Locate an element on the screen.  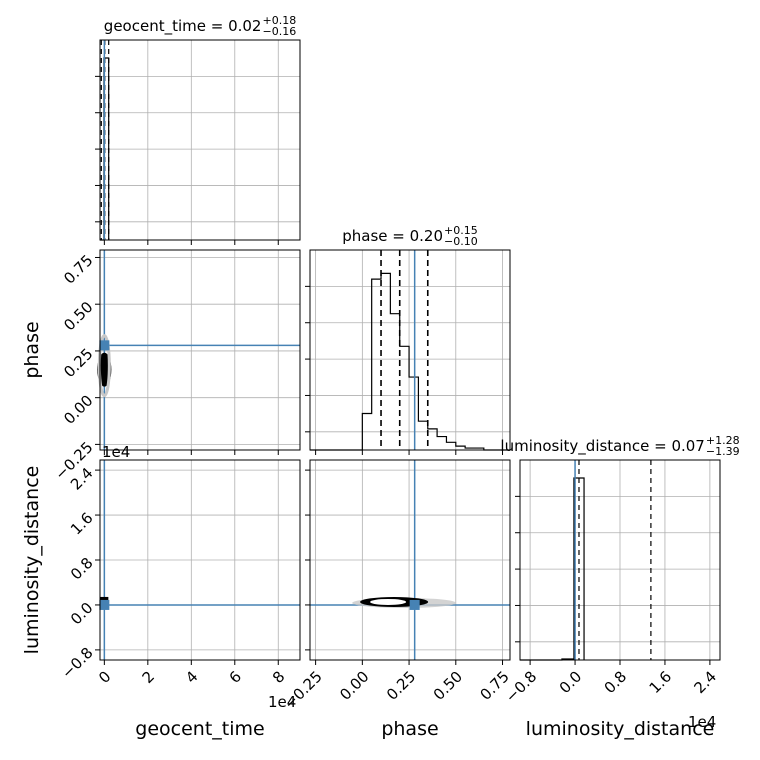
panel-title-main: luminosity_distance = 0.07 is located at coordinates (602, 446).